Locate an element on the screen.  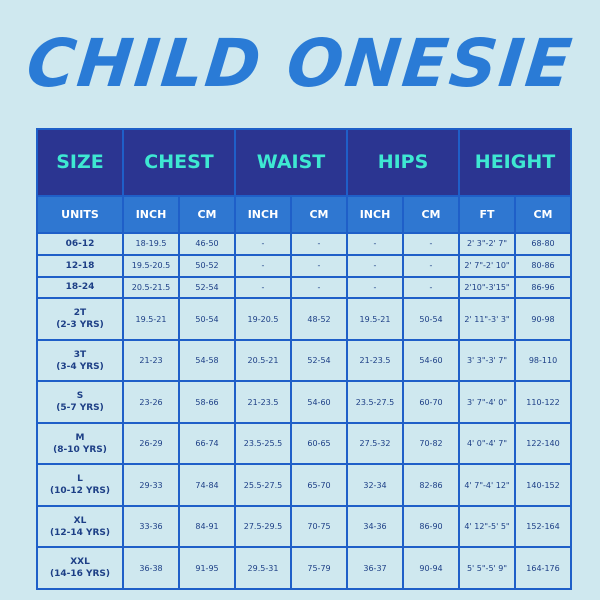
measurement-cell: 33-36 is located at coordinates (151, 526).